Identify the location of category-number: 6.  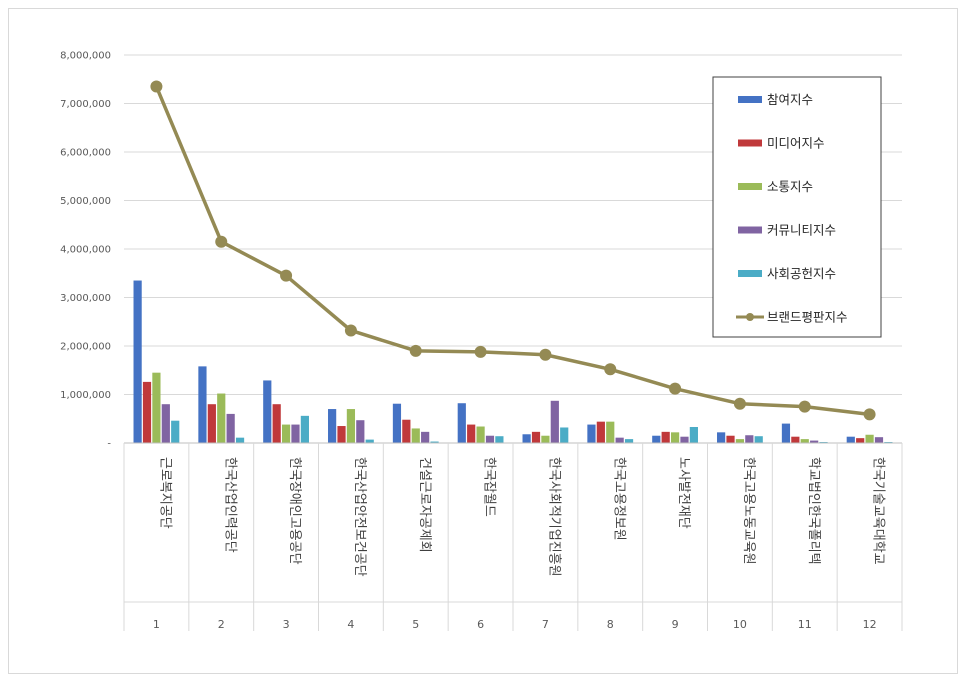
(480, 624).